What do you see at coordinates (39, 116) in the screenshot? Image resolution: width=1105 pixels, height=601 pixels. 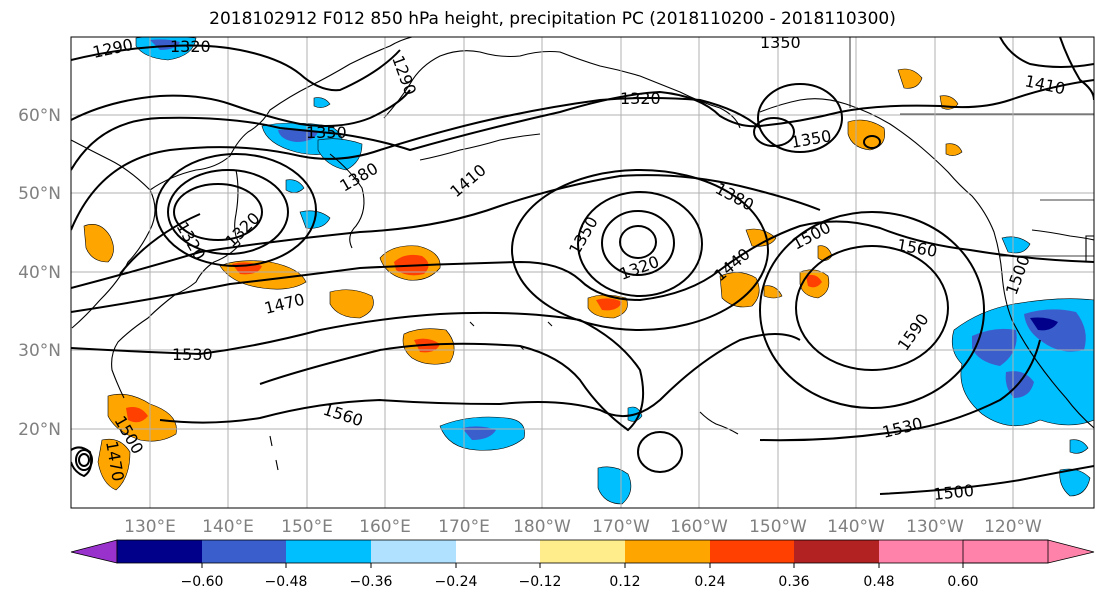 I see `lat-tick-label: 60°N` at bounding box center [39, 116].